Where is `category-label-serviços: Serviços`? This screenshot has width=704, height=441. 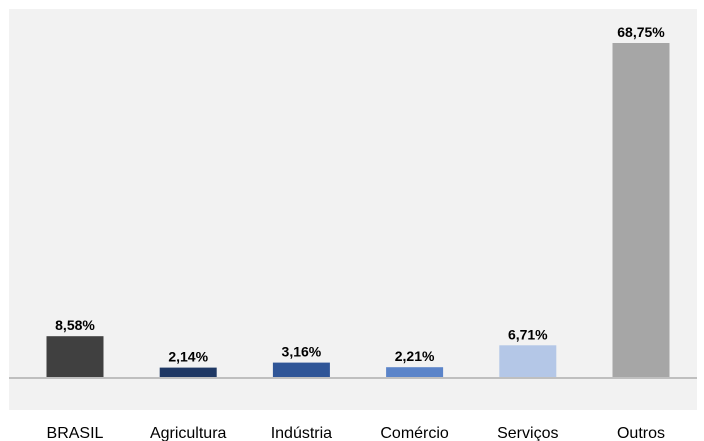
category-label-serviços: Serviços is located at coordinates (527, 433).